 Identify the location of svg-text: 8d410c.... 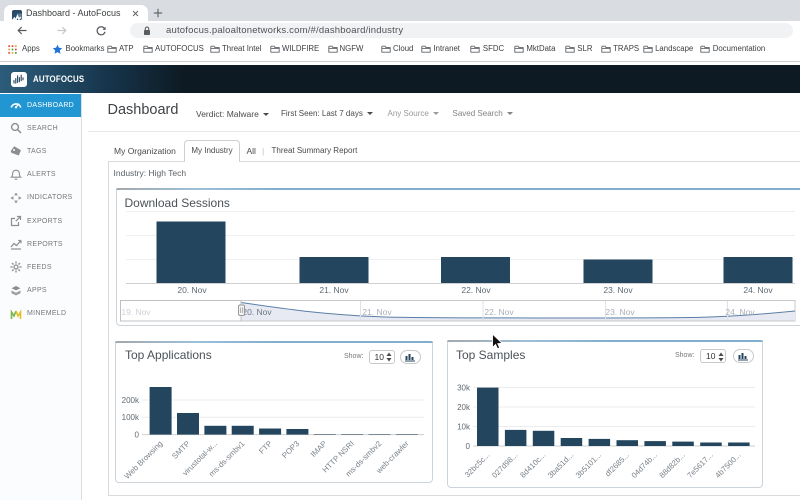
(532, 465).